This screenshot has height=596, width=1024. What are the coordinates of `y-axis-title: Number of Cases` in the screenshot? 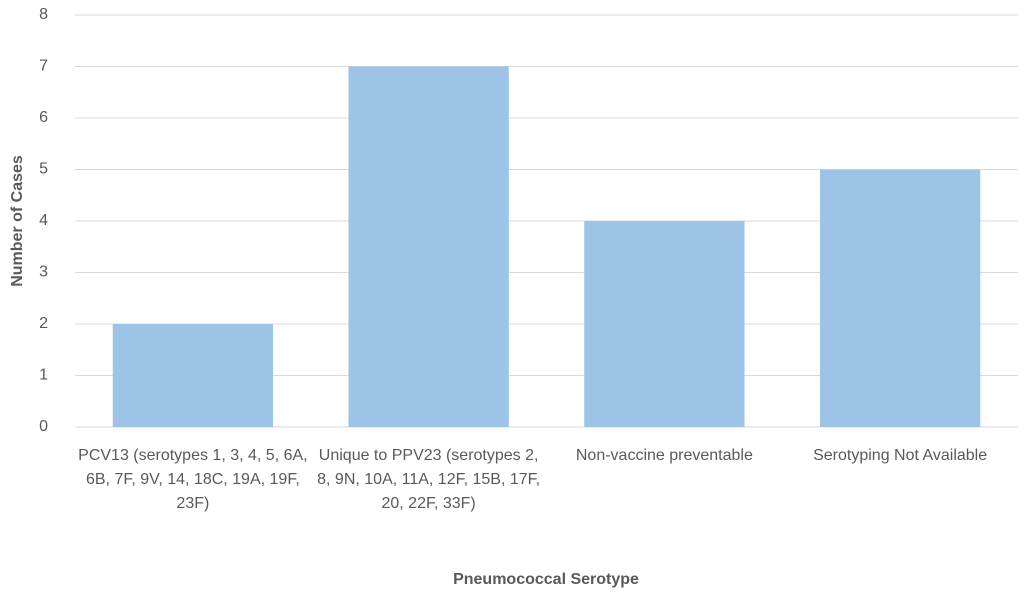 It's located at (17, 221).